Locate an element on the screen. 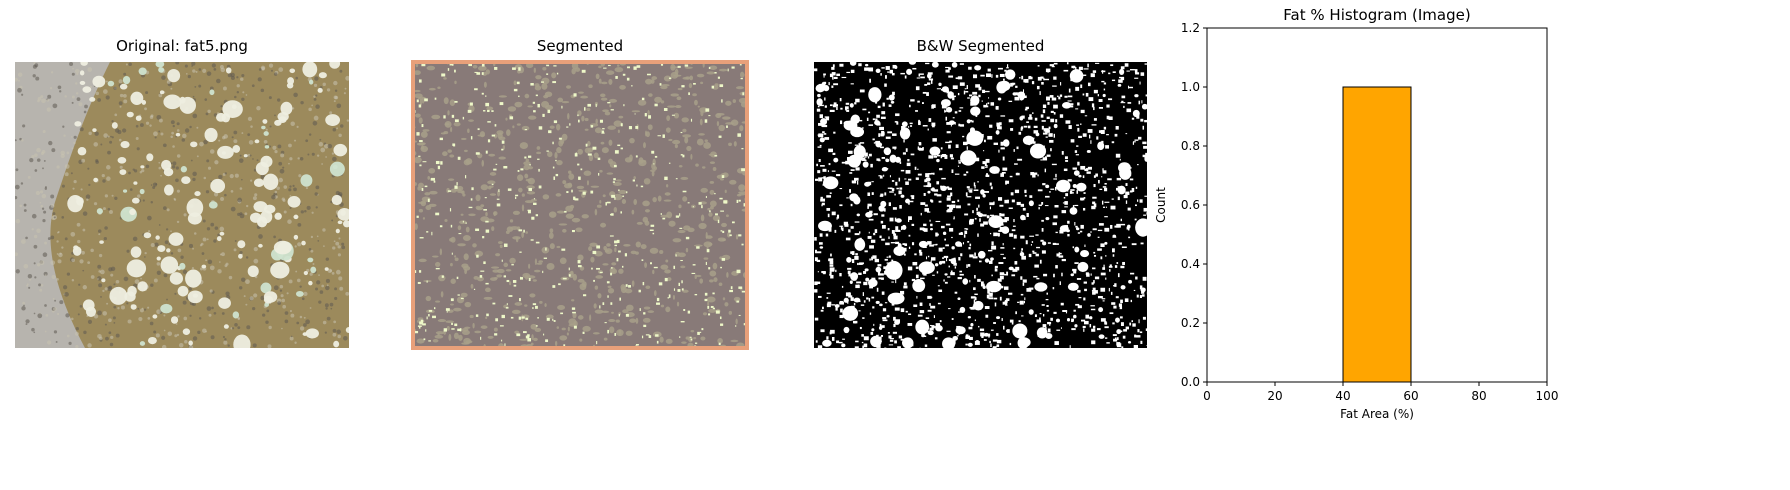 The height and width of the screenshot is (490, 1790). x-axis-label: Fat Area (%) is located at coordinates (1377, 414).